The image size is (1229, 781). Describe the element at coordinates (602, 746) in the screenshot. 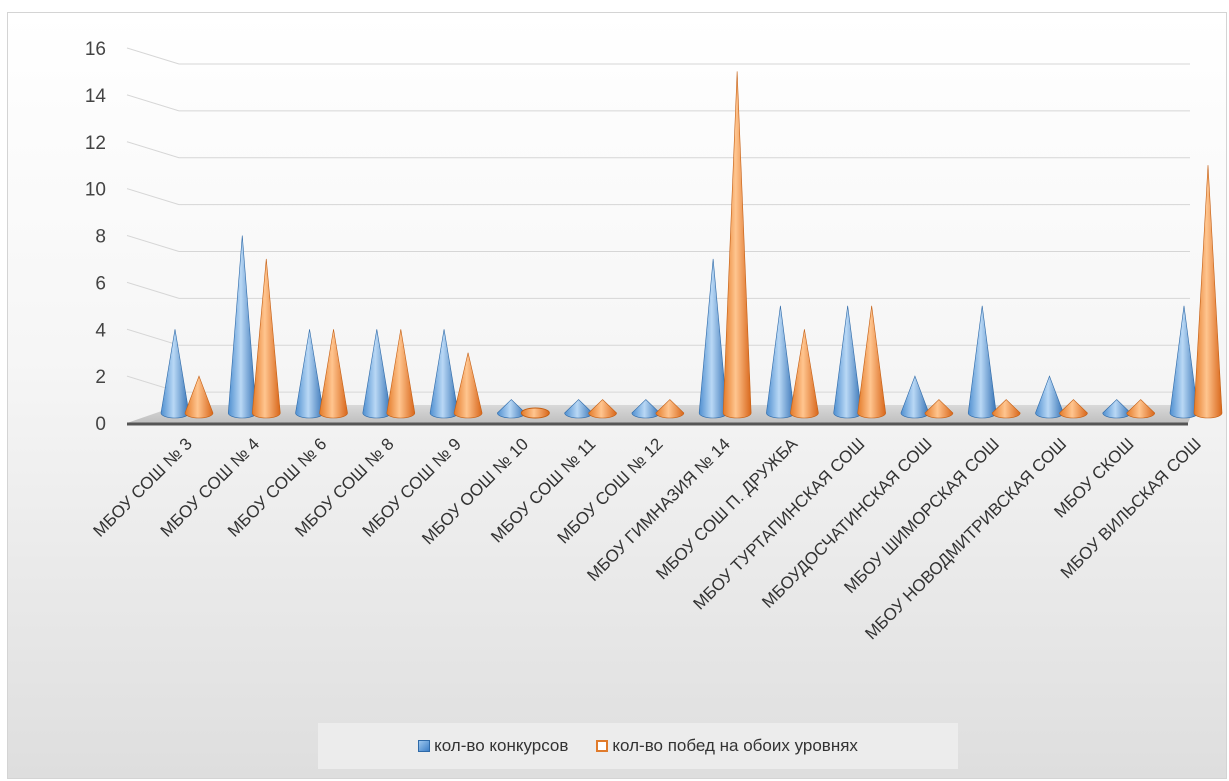

I see `legend-swatch-orange` at that location.